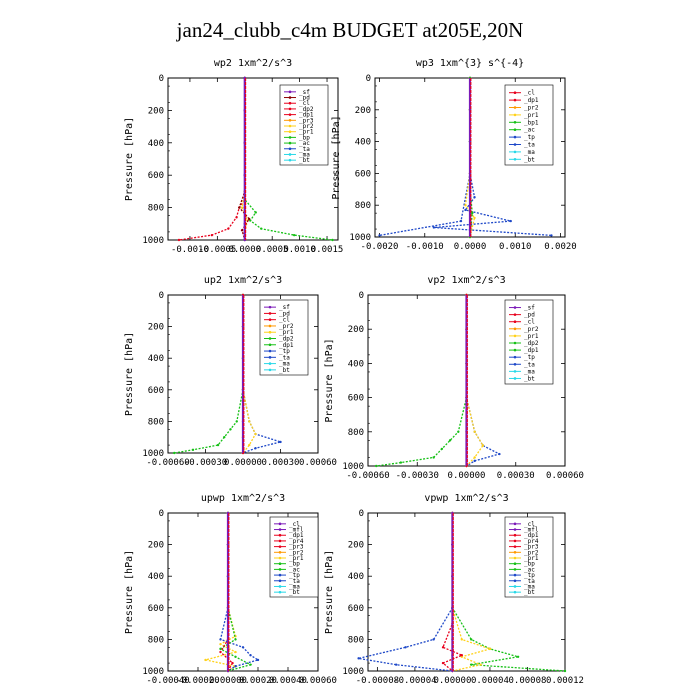  What do you see at coordinates (284, 313) in the screenshot?
I see `legend-label: _pd` at bounding box center [284, 313].